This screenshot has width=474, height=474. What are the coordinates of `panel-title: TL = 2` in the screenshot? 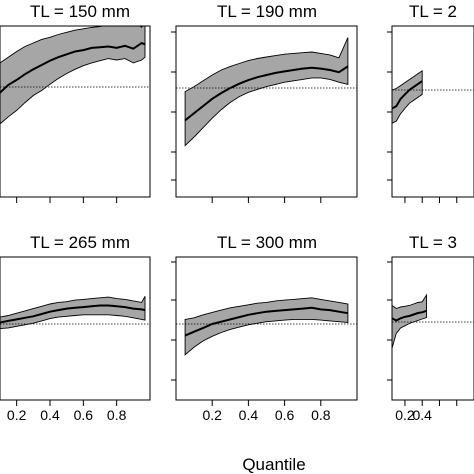 It's located at (433, 11).